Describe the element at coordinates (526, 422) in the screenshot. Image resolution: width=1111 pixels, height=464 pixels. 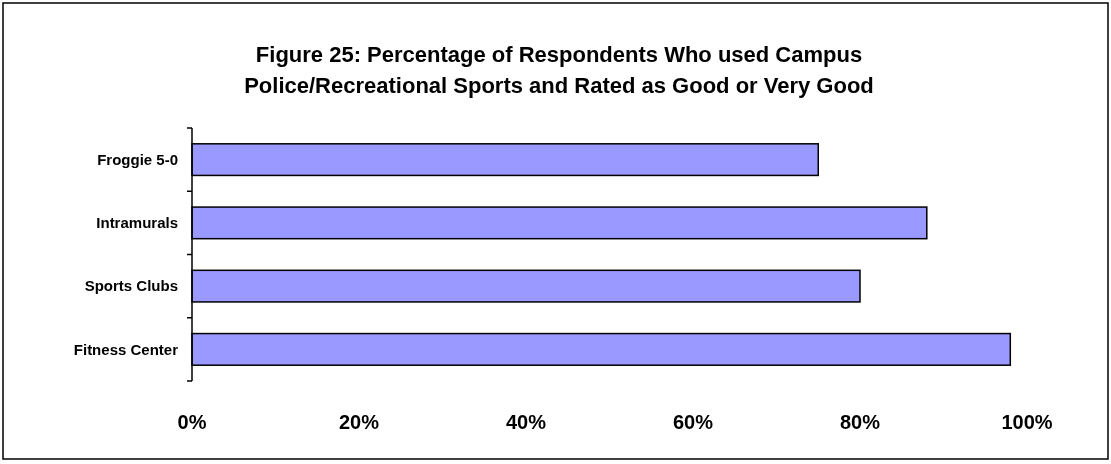
I see `x-tick-label: 40%` at that location.